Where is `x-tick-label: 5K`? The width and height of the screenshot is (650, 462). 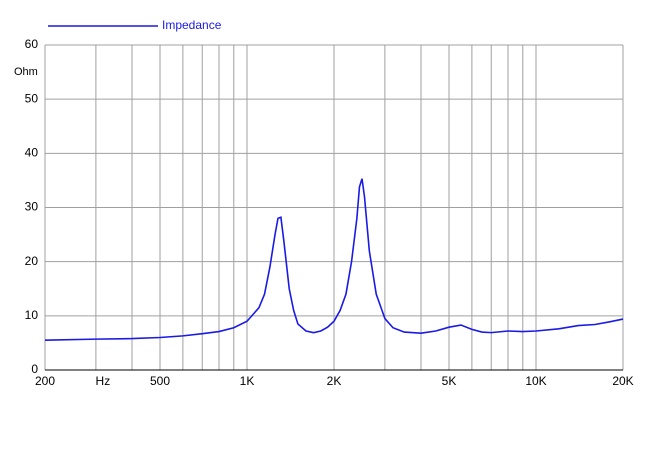 x-tick-label: 5K is located at coordinates (449, 381).